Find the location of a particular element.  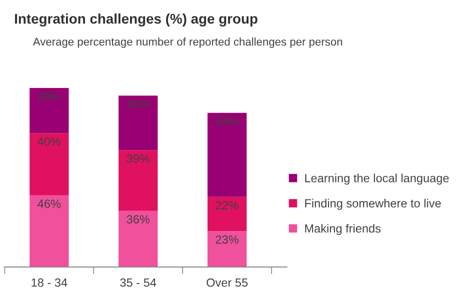

data-label: 35% is located at coordinates (138, 104).